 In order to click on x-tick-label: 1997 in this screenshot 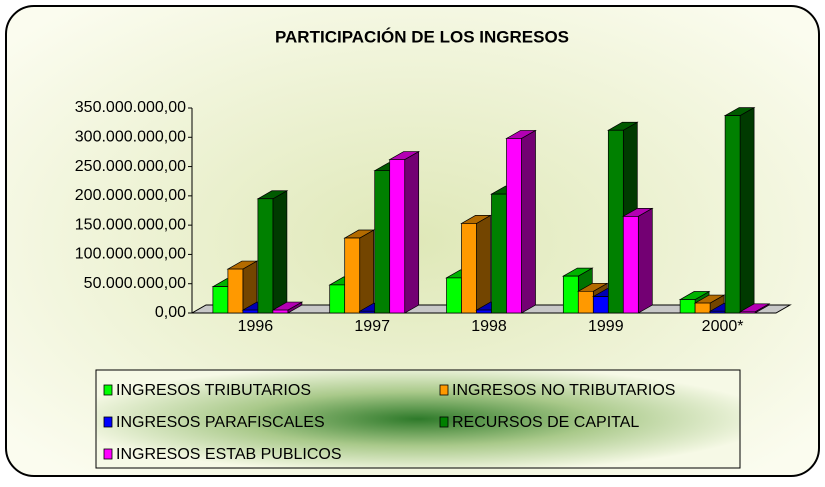, I will do `click(372, 326)`.